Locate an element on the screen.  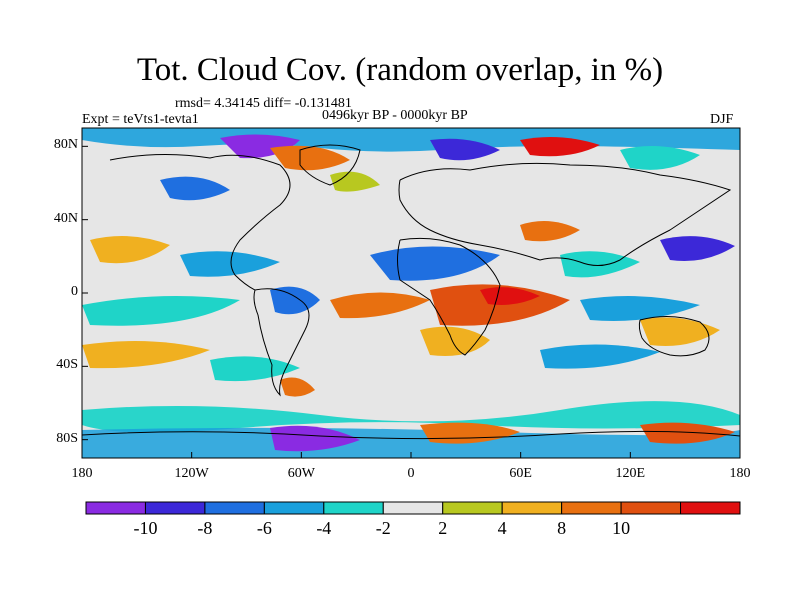
colorbar-label: 4 is located at coordinates (502, 528).